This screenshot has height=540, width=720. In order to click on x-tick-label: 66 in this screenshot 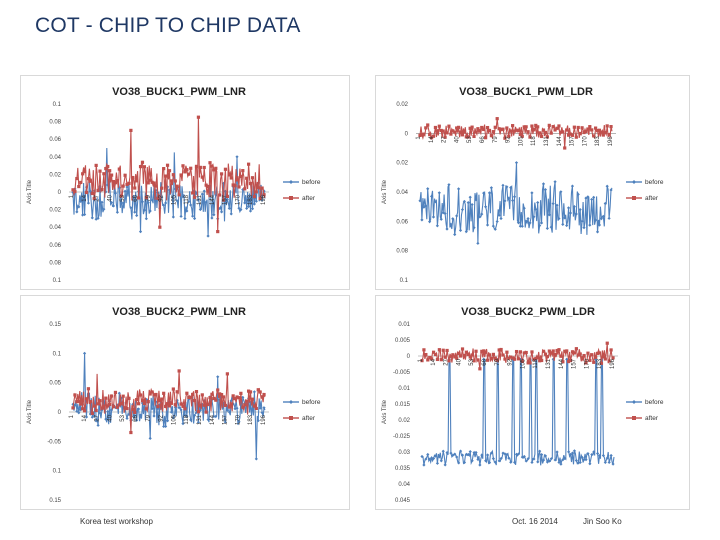, I will do `click(136, 197)`.